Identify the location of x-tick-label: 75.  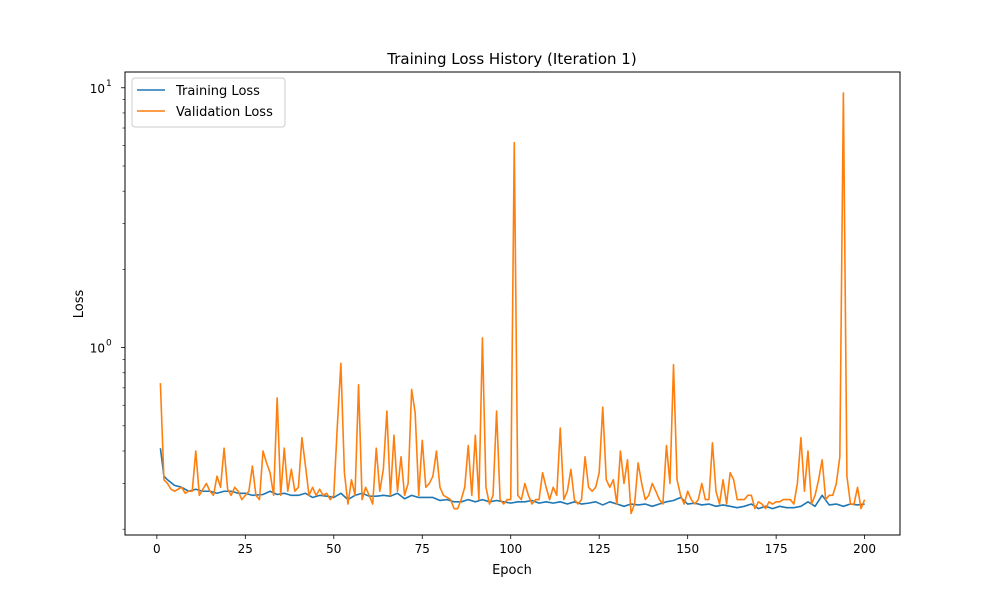
(422, 549).